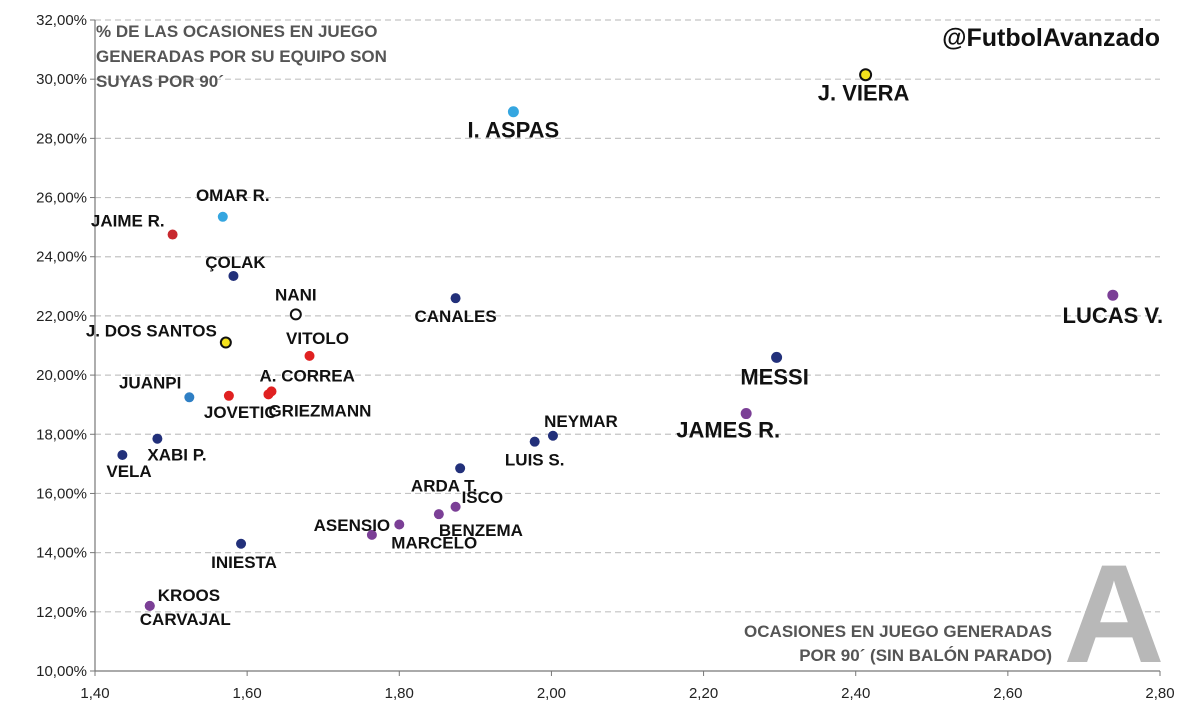 Image resolution: width=1200 pixels, height=720 pixels. I want to click on x-axis-title-line-1: OCASIONES EN JUEGO GENERADAS, so click(898, 631).